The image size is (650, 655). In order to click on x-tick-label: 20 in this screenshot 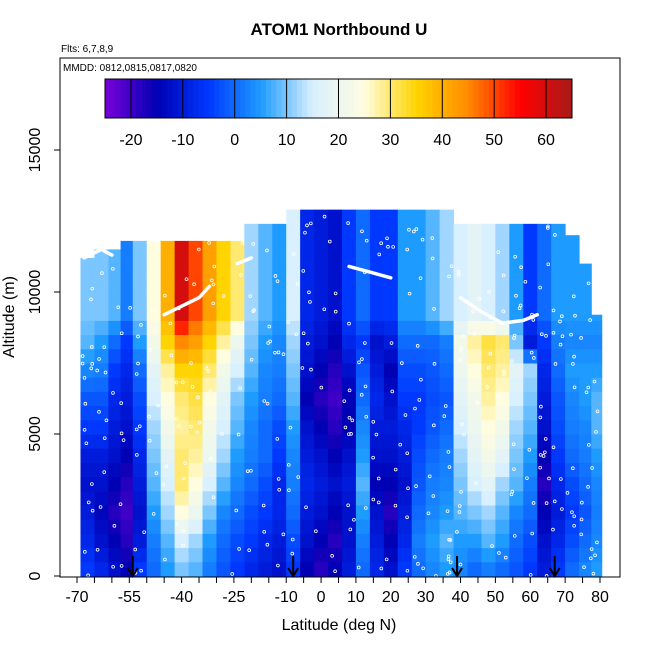, I will do `click(391, 597)`.